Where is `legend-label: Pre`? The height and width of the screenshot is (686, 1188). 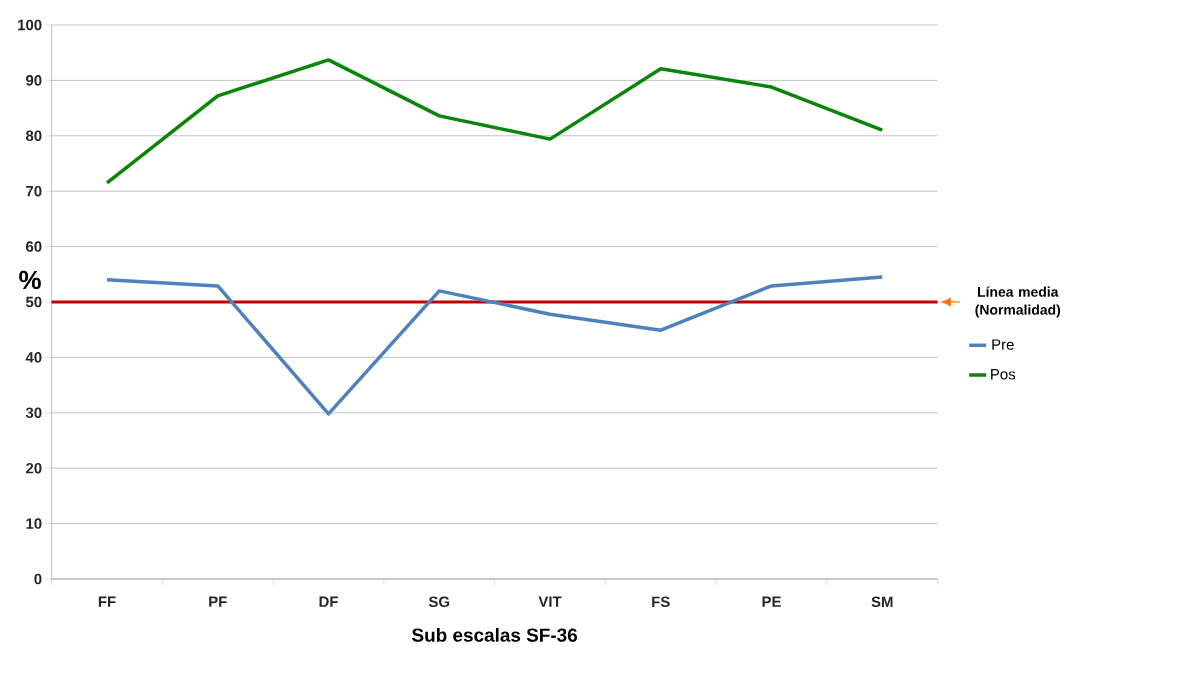
legend-label: Pre is located at coordinates (1003, 344).